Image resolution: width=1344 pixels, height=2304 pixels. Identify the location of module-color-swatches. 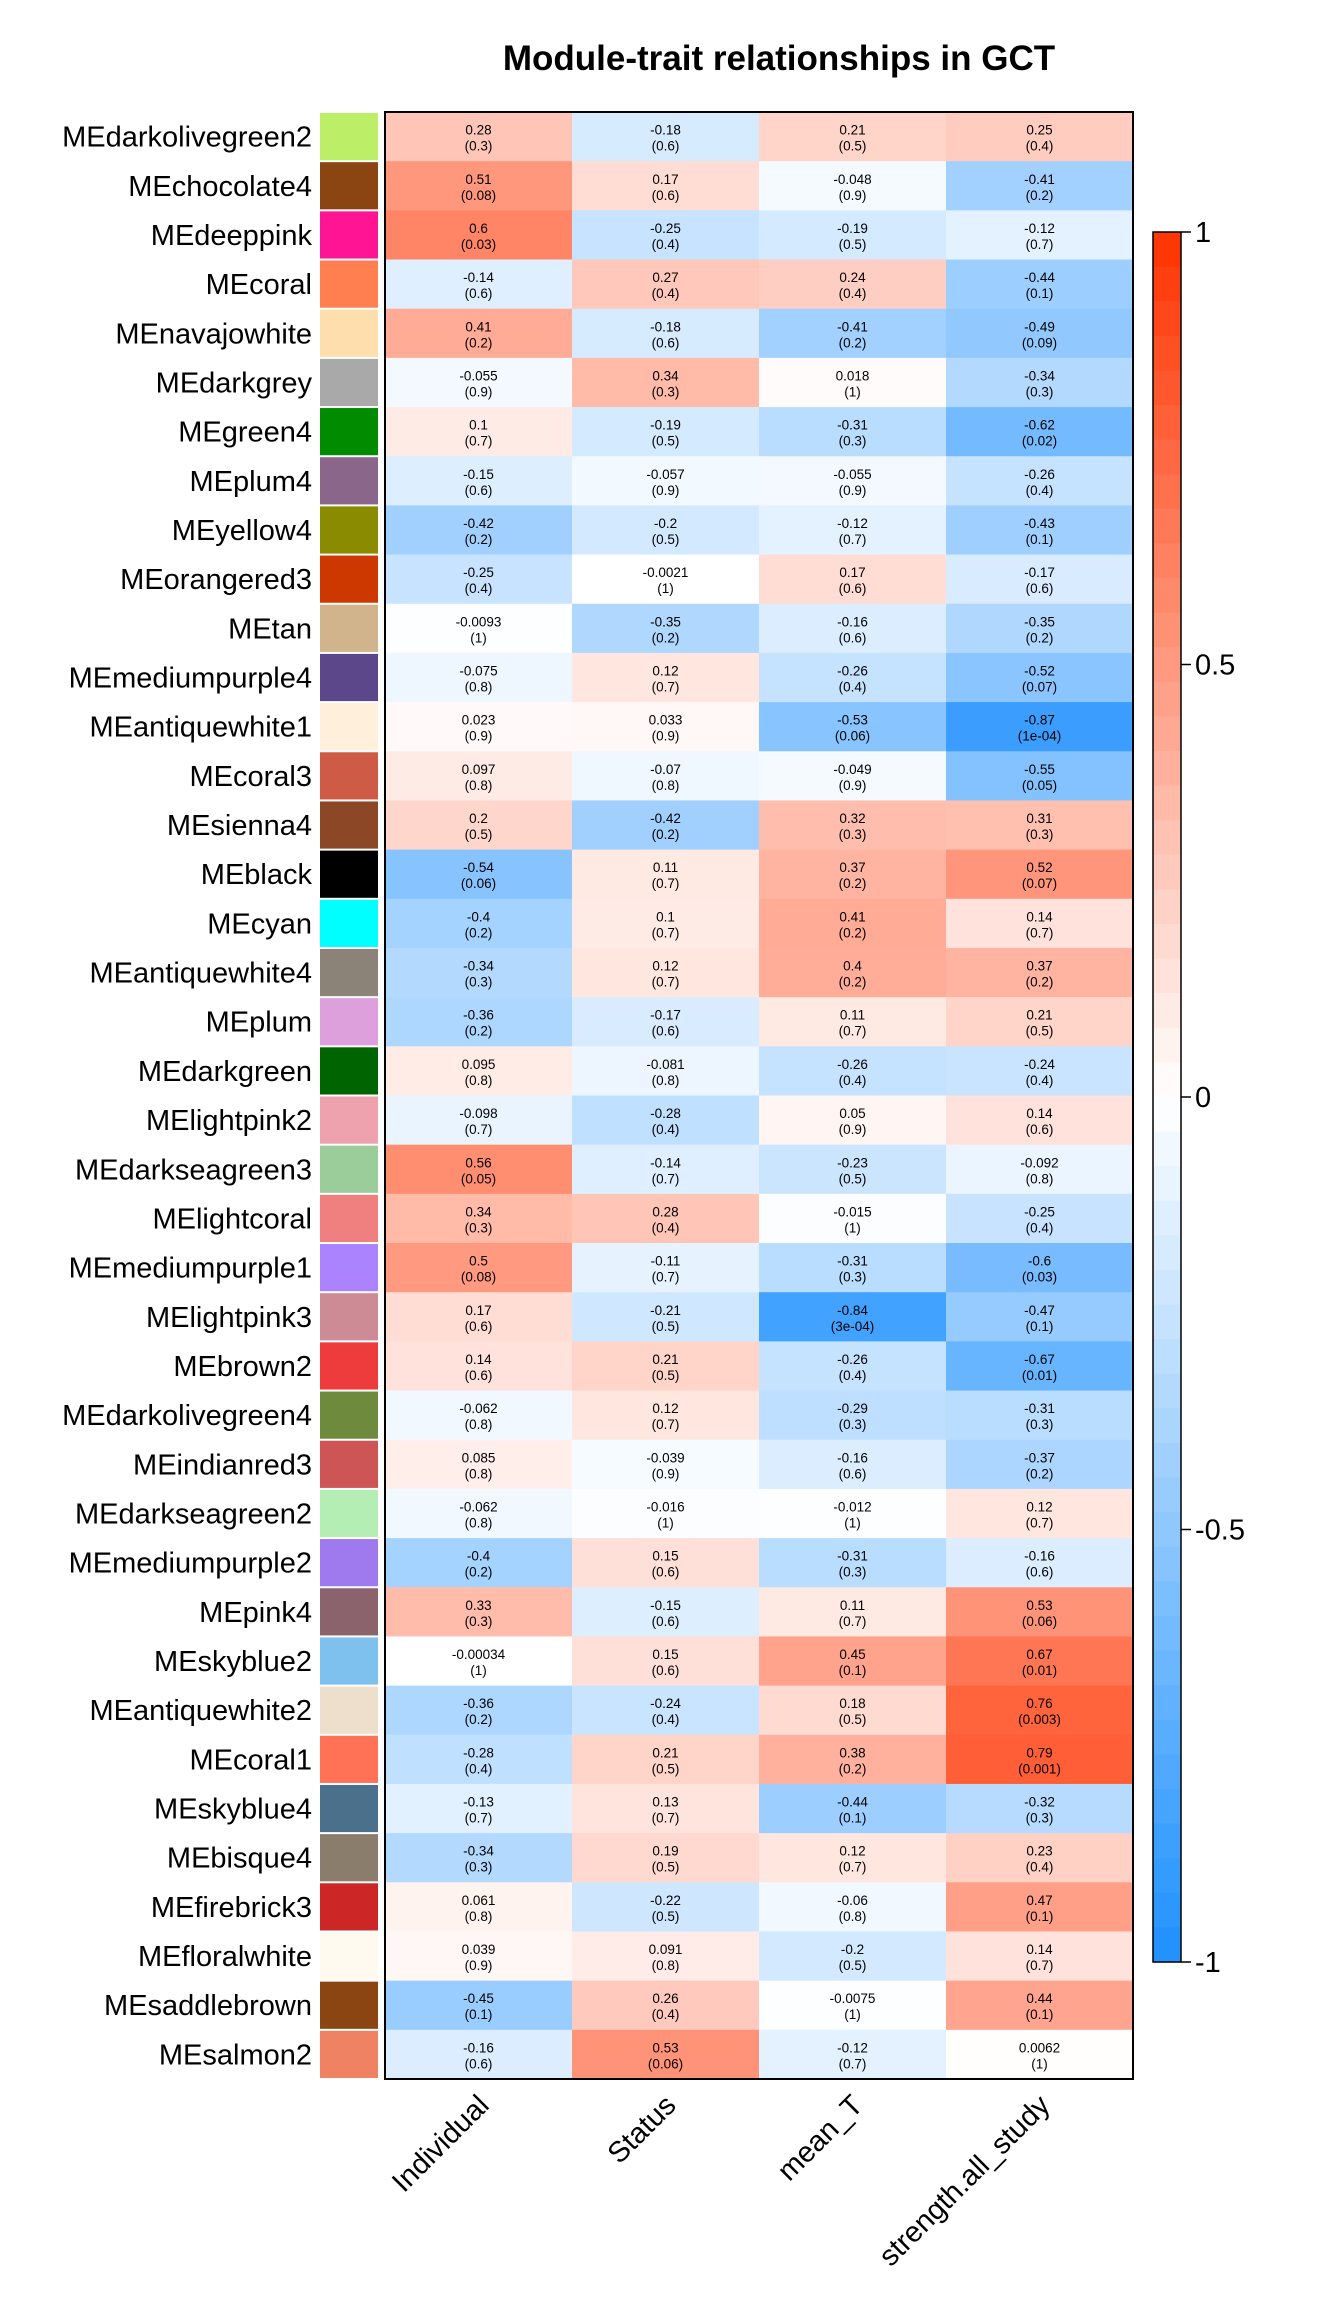
(349, 1095).